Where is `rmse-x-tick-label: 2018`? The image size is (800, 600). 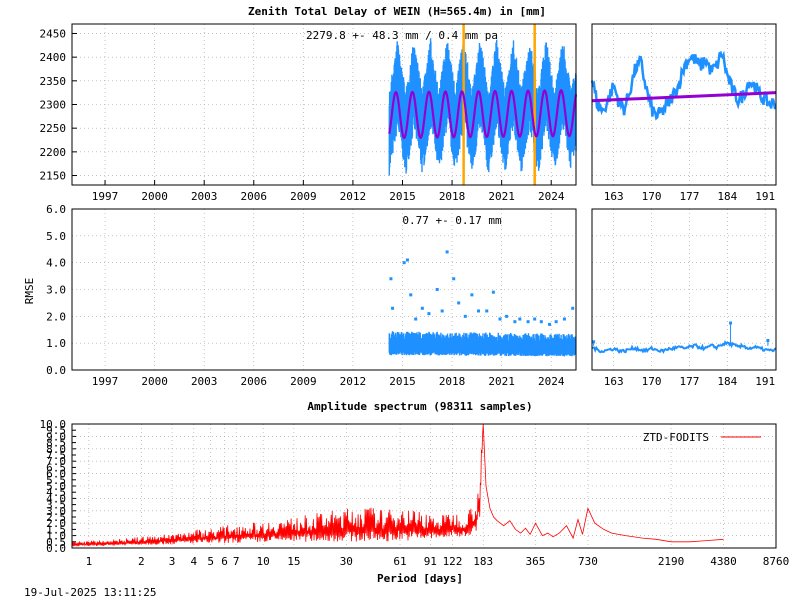 rmse-x-tick-label: 2018 is located at coordinates (452, 381).